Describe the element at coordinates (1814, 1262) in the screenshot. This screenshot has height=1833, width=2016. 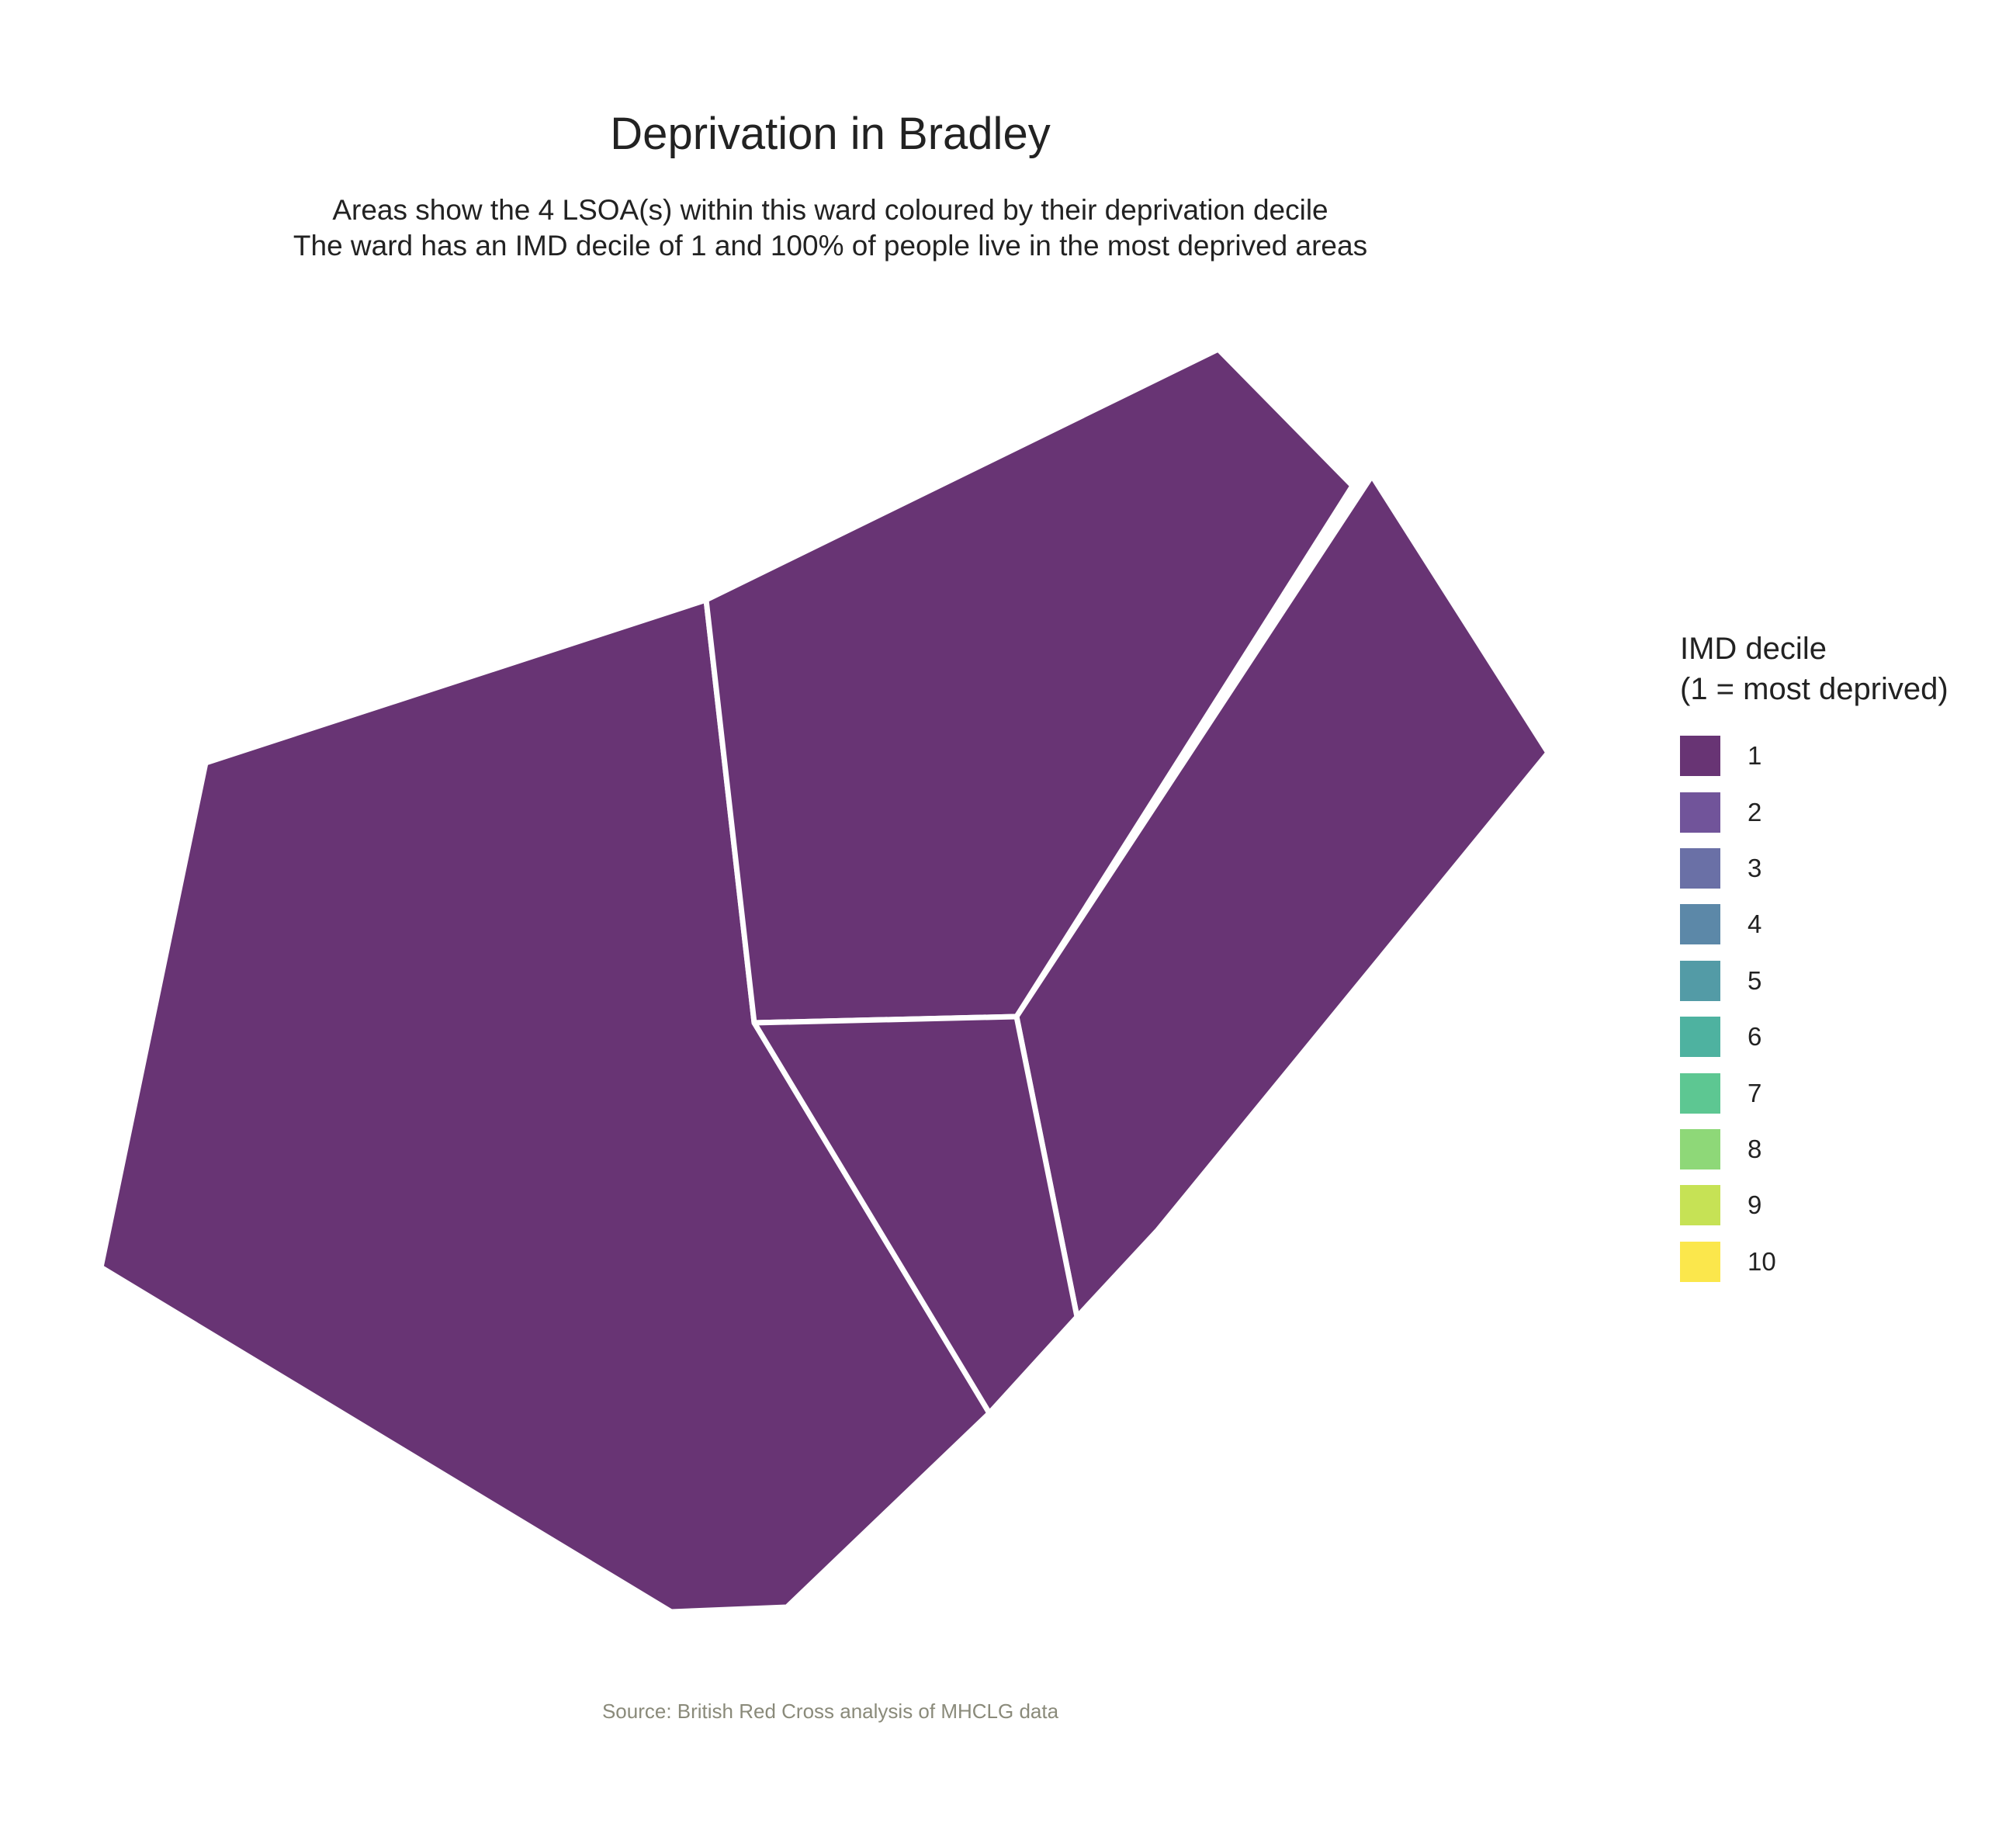
I see `legend-item: 10` at that location.